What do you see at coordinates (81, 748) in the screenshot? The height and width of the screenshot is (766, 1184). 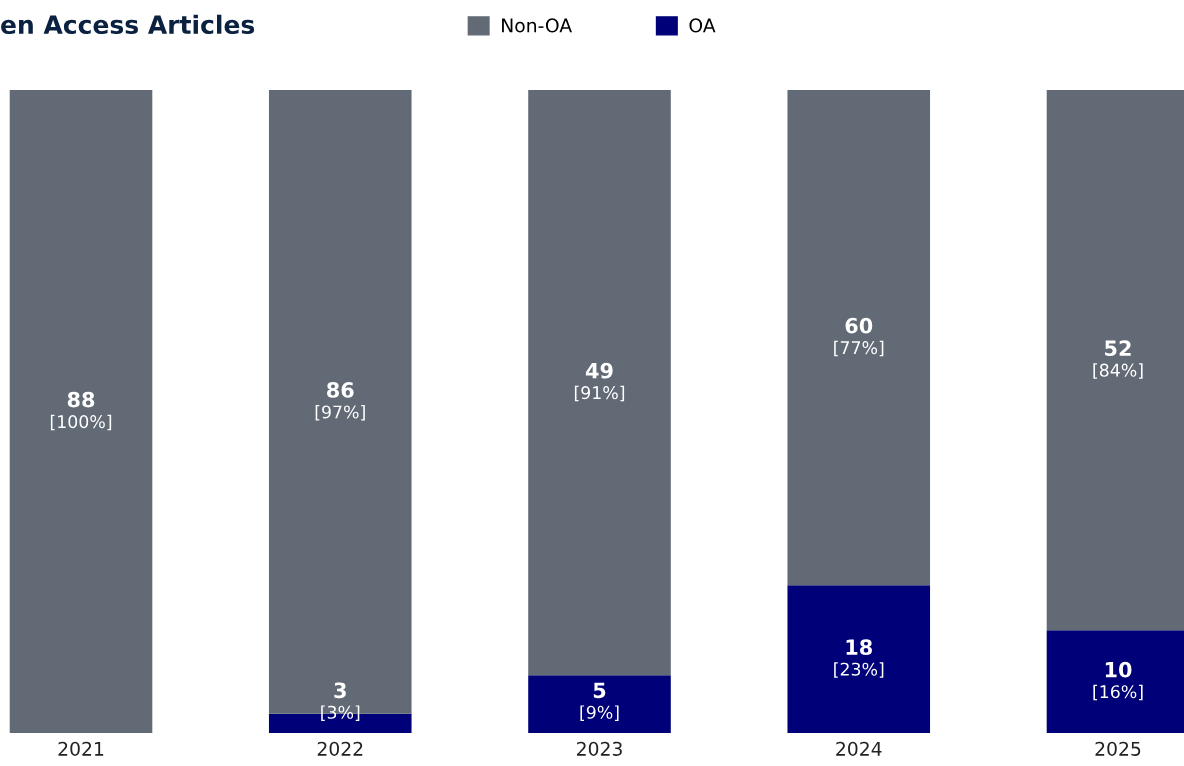 I see `x-tick-label: 2021` at bounding box center [81, 748].